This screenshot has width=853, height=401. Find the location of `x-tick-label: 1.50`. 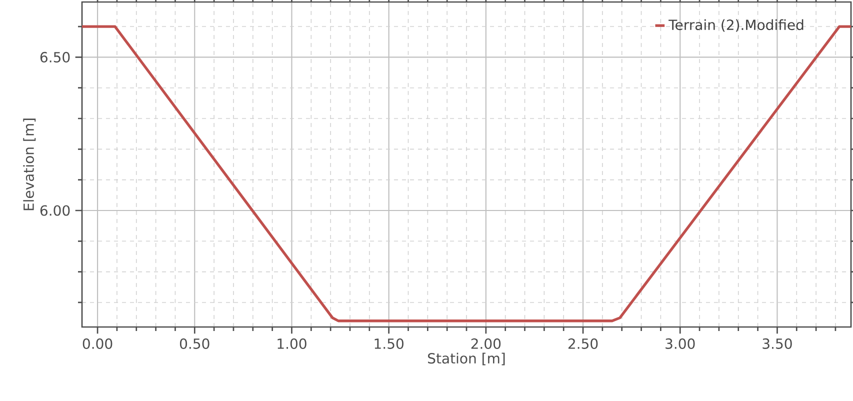

x-tick-label: 1.50 is located at coordinates (389, 343).